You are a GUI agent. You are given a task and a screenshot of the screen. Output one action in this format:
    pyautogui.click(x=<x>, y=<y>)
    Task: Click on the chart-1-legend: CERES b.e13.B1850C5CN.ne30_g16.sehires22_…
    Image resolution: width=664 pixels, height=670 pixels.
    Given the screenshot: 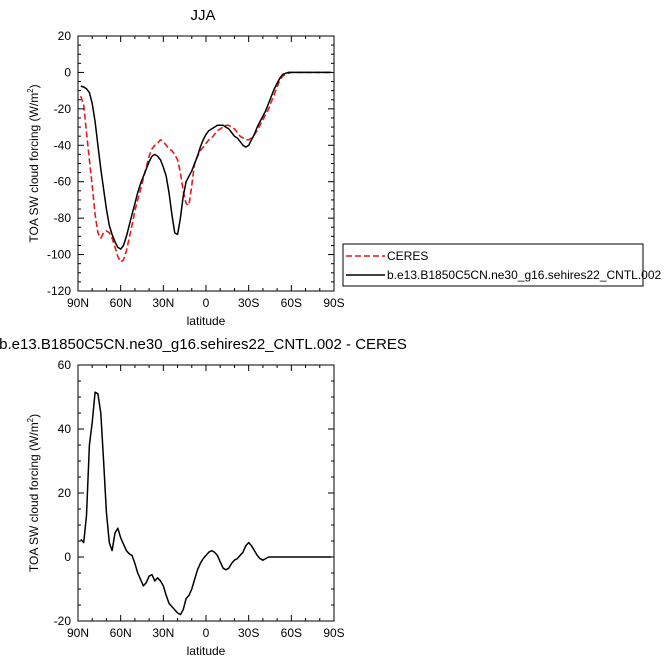 What is the action you would take?
    pyautogui.click(x=502, y=265)
    